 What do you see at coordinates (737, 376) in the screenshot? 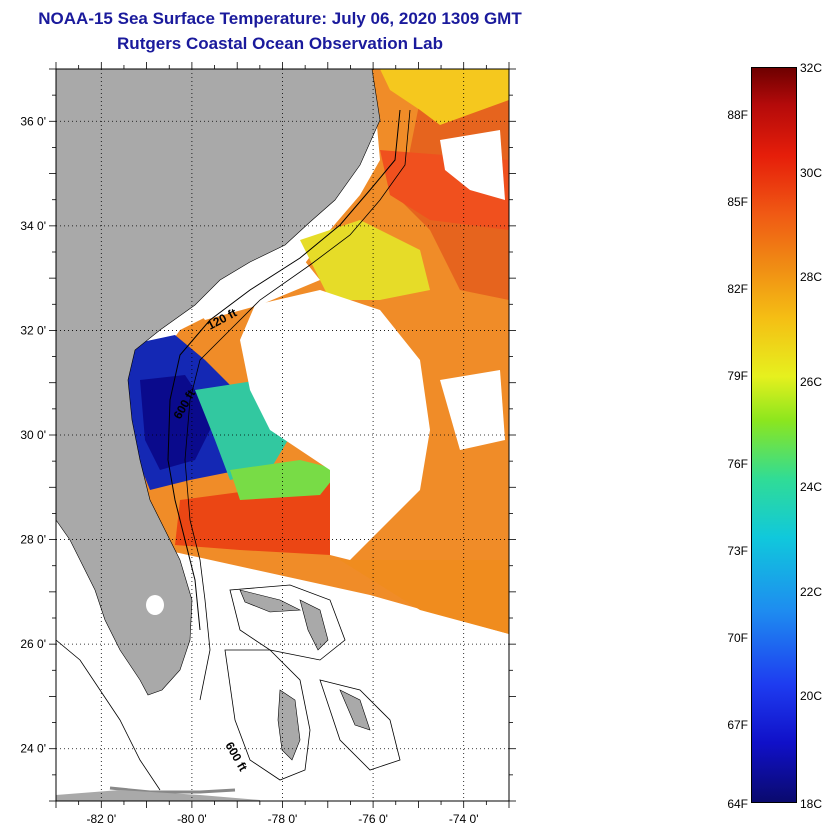
I see `colorbar-fahrenheit-label: 79F` at bounding box center [737, 376].